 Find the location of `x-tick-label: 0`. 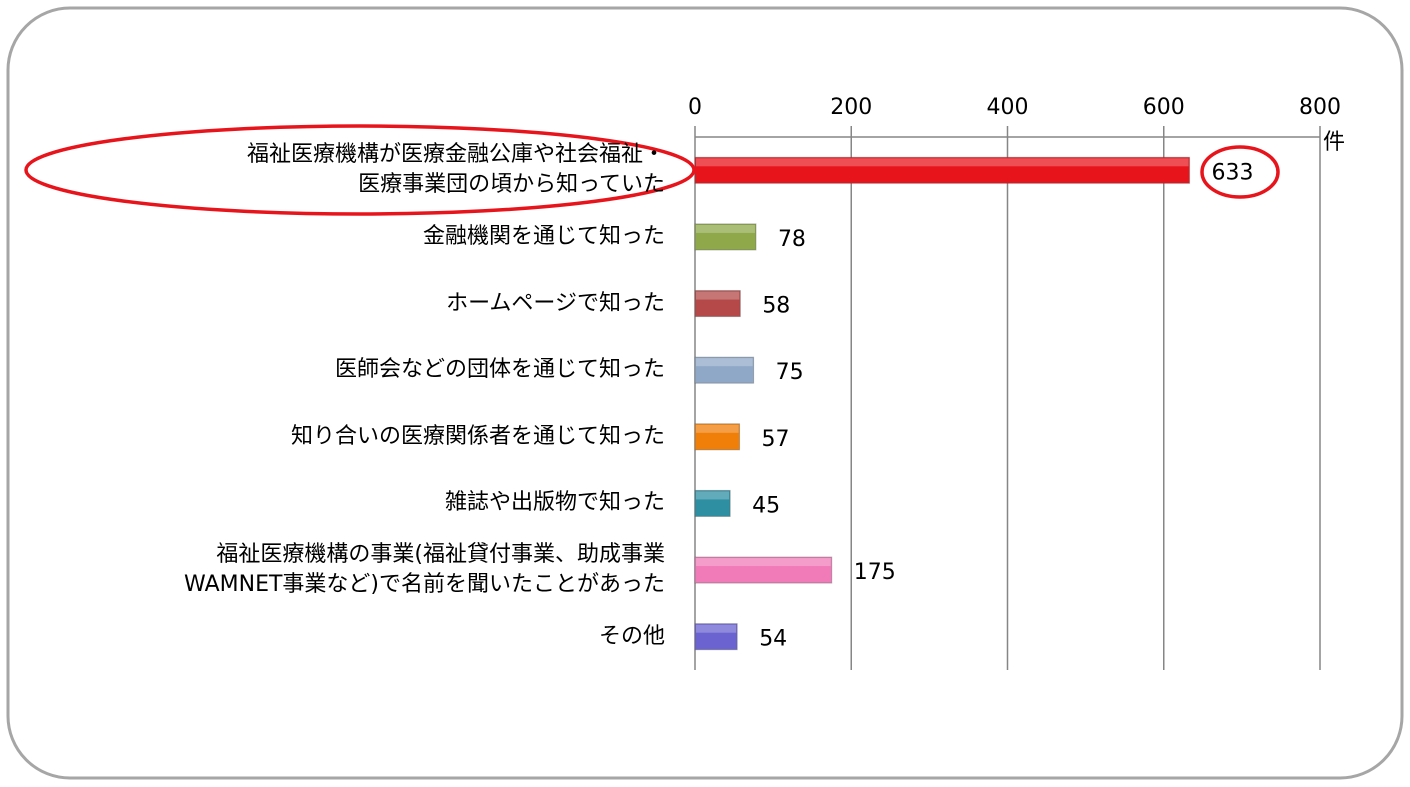

x-tick-label: 0 is located at coordinates (695, 107).